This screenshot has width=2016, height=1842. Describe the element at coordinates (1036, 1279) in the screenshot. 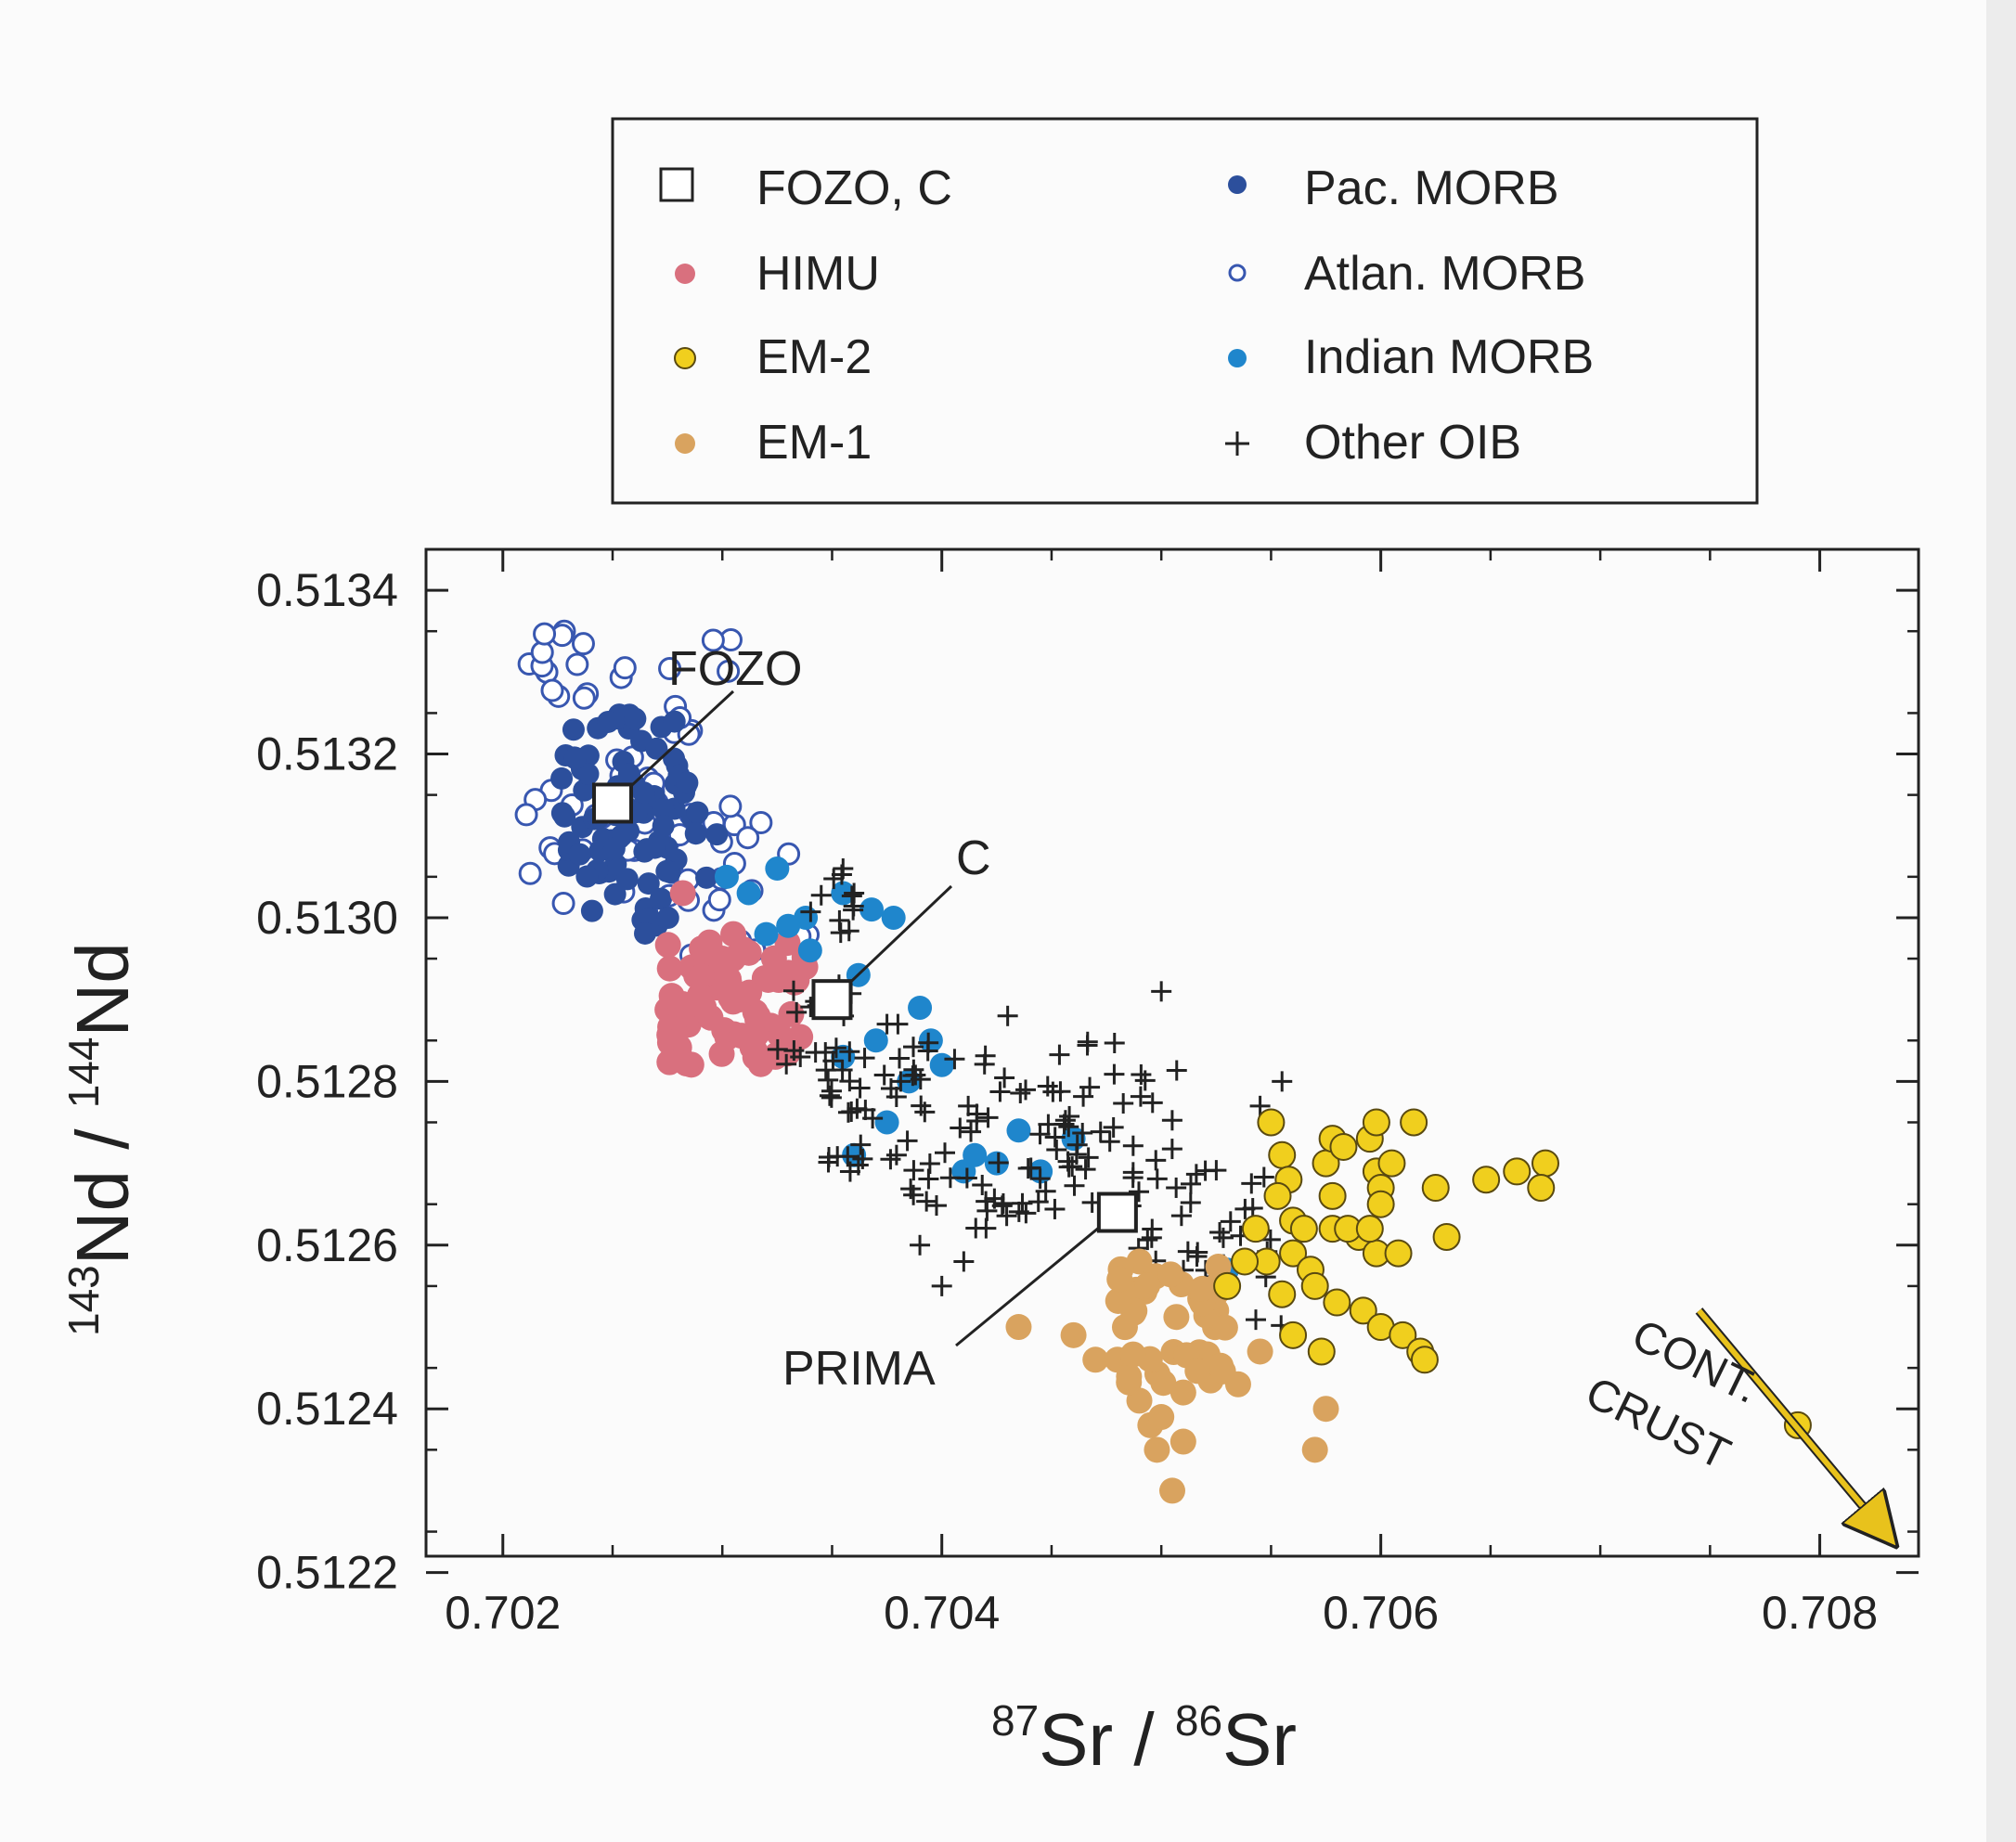

I see `leader-line-prima` at that location.